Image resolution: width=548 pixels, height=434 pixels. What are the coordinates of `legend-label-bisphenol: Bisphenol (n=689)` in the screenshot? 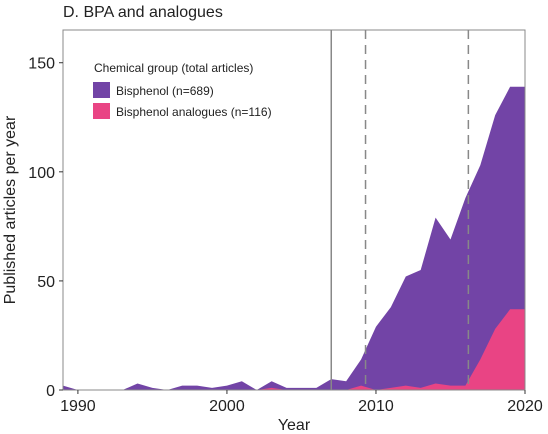 It's located at (165, 91).